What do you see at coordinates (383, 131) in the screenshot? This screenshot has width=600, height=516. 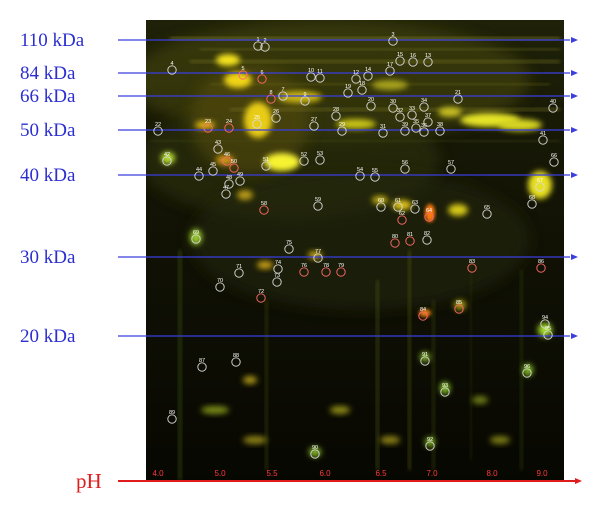 I see `spot-marker: 31` at bounding box center [383, 131].